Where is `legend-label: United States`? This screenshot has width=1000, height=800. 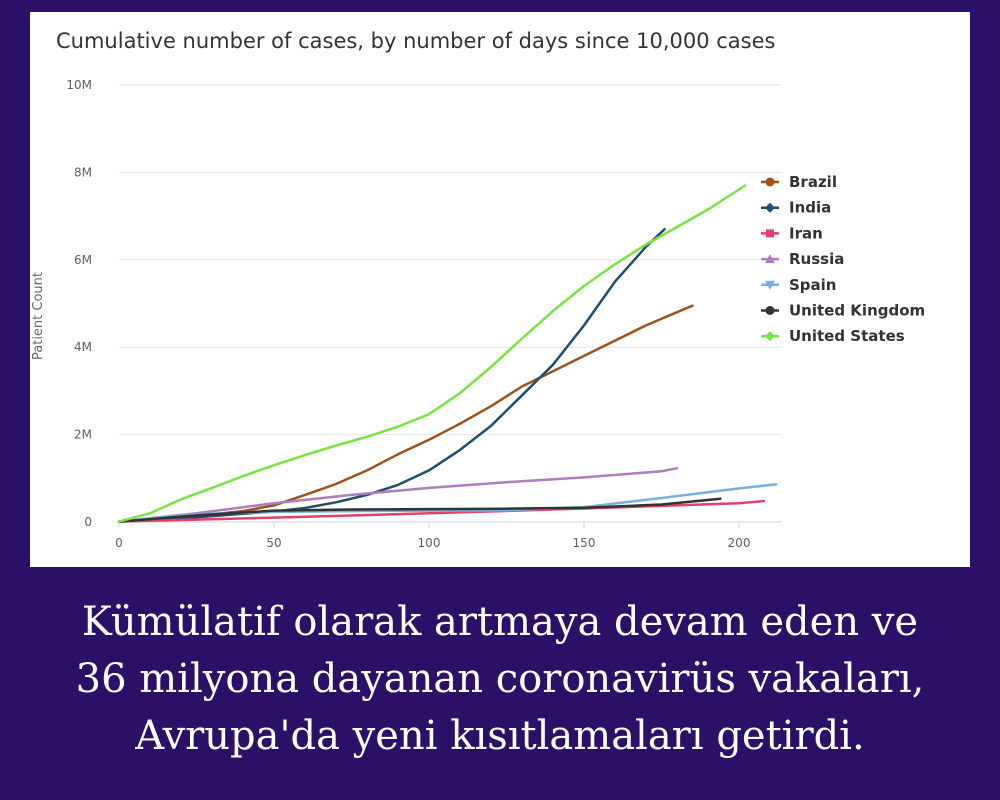
legend-label: United States is located at coordinates (847, 336).